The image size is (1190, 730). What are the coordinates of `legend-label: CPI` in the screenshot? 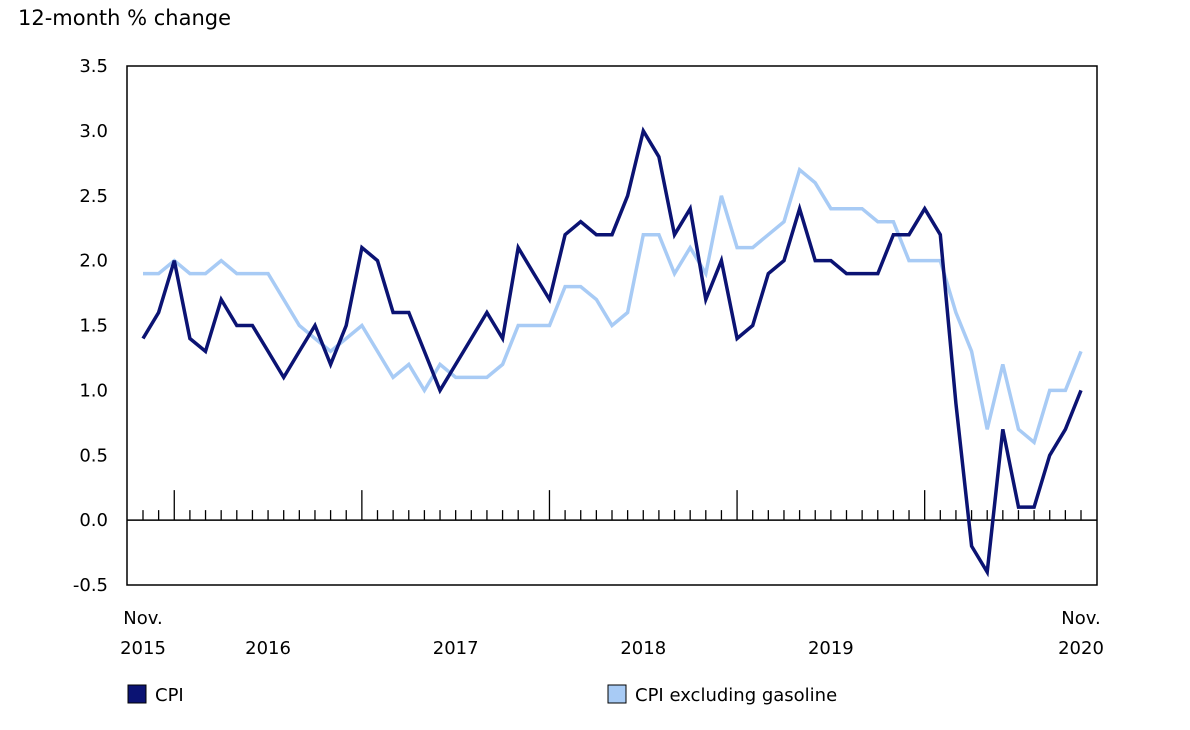 It's located at (169, 695).